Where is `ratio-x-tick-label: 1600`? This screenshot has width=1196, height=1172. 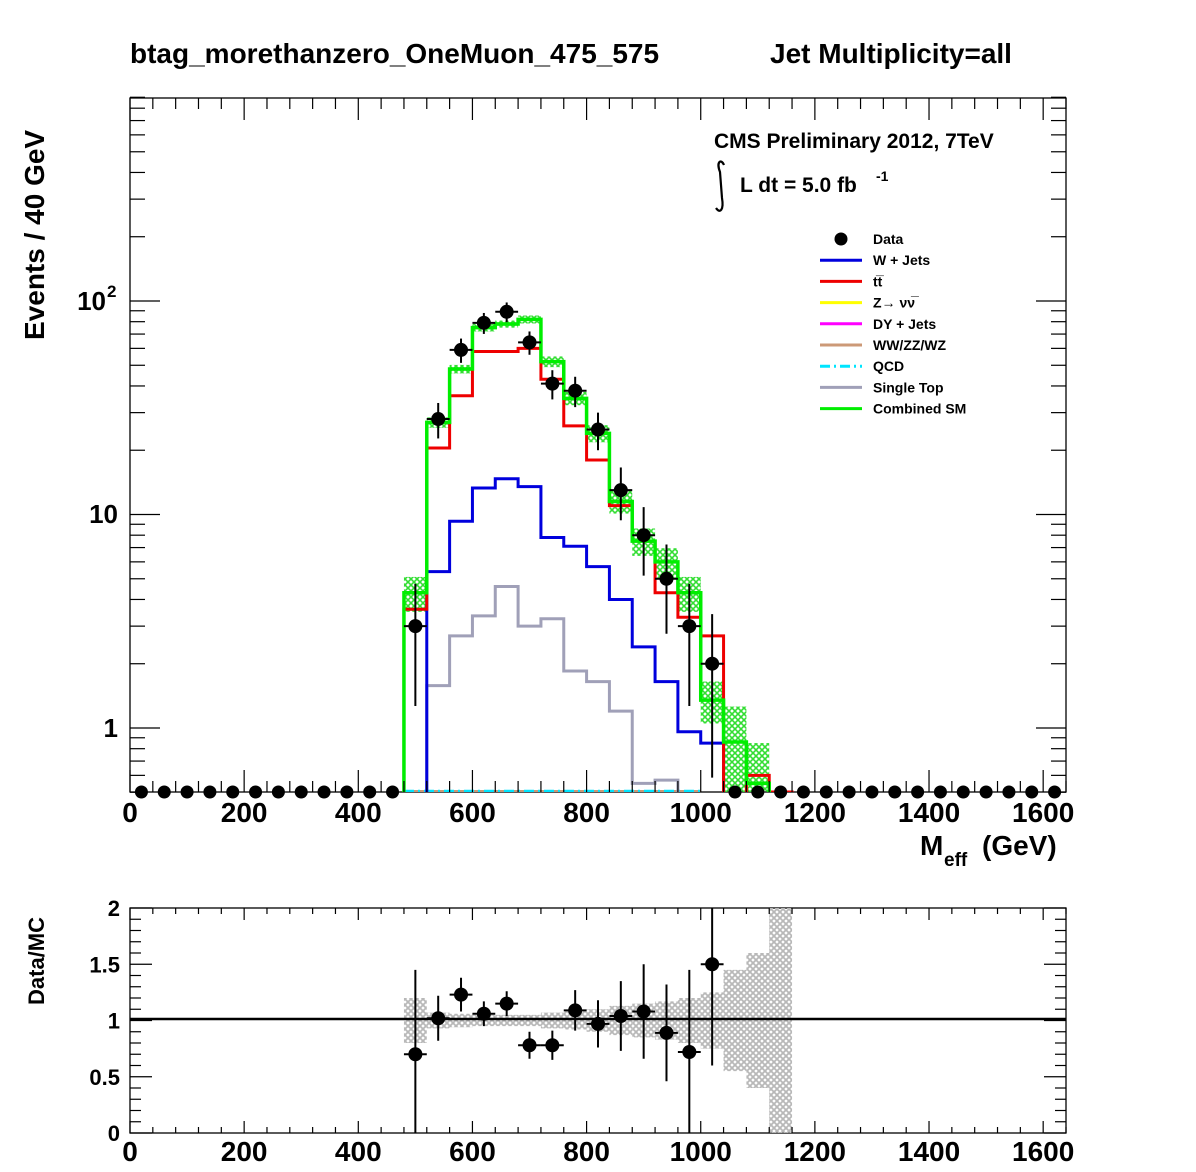
ratio-x-tick-label: 1600 is located at coordinates (1043, 1151).